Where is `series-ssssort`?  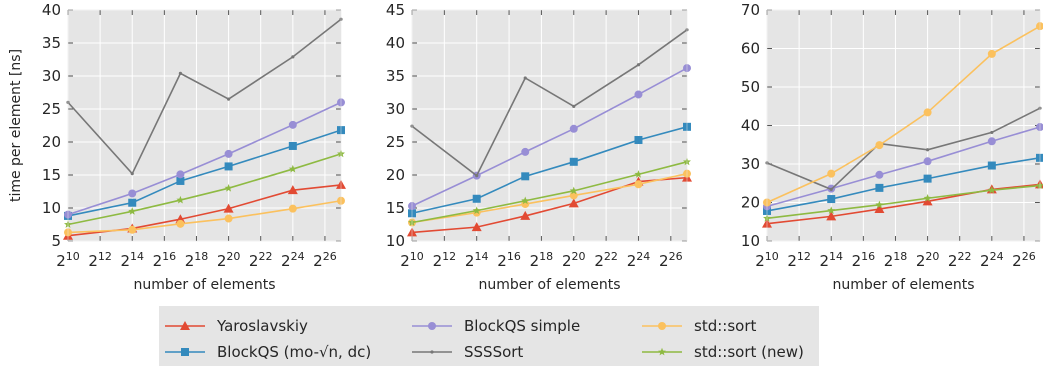
series-ssssort is located at coordinates (204, 96).